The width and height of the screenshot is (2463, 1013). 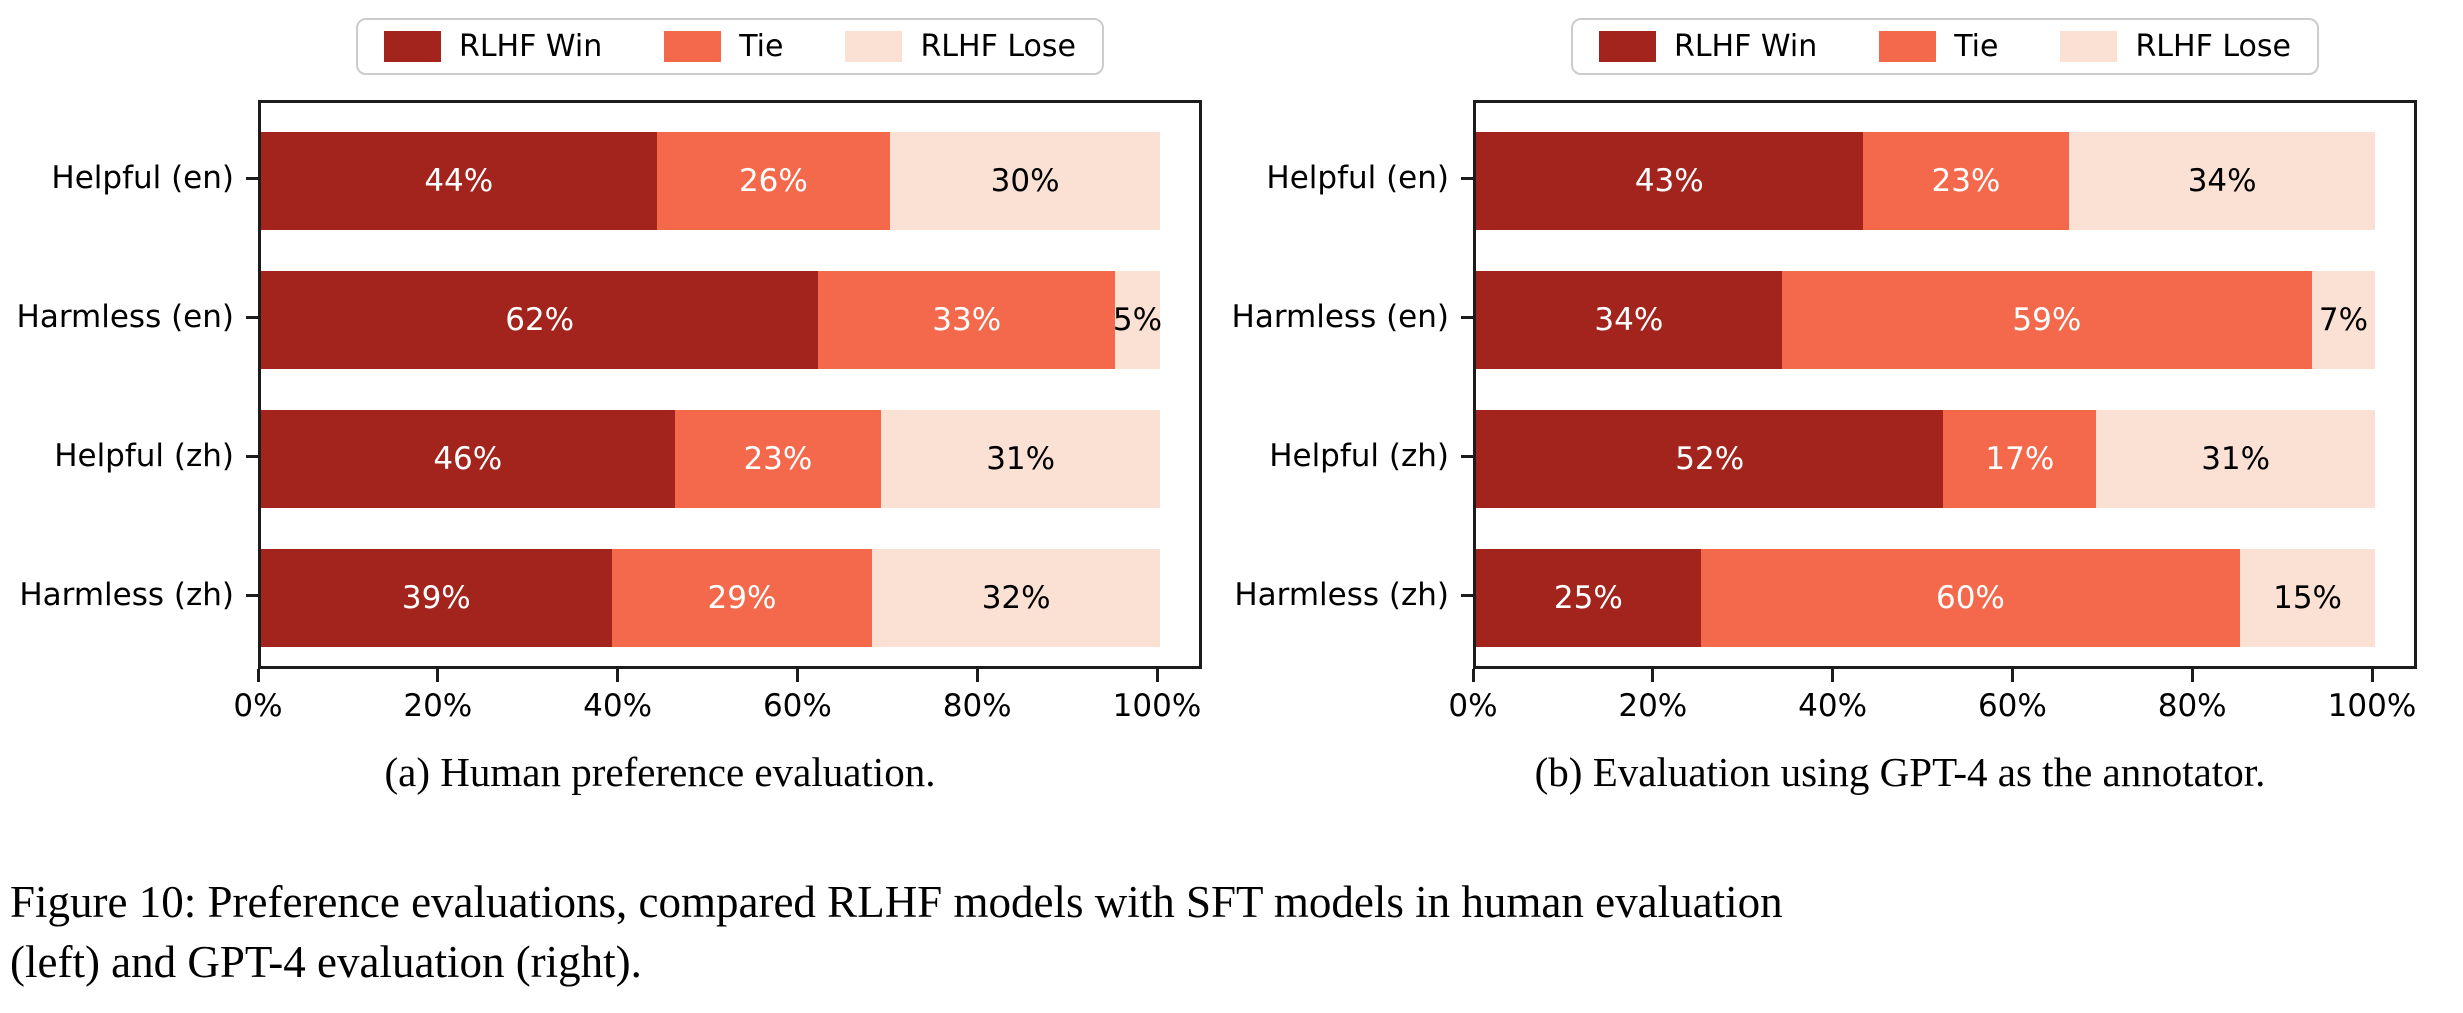 I want to click on bar-value-label: 7%, so click(x=2343, y=320).